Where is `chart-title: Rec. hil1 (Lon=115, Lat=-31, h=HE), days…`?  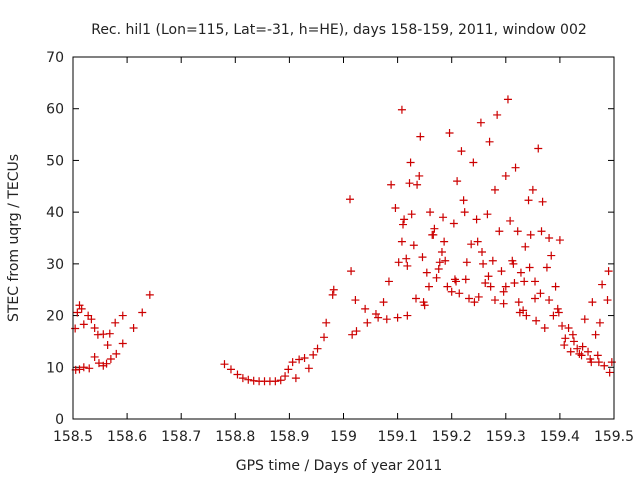
chart-title: Rec. hil1 (Lon=115, Lat=-31, h=HE), days… is located at coordinates (339, 30).